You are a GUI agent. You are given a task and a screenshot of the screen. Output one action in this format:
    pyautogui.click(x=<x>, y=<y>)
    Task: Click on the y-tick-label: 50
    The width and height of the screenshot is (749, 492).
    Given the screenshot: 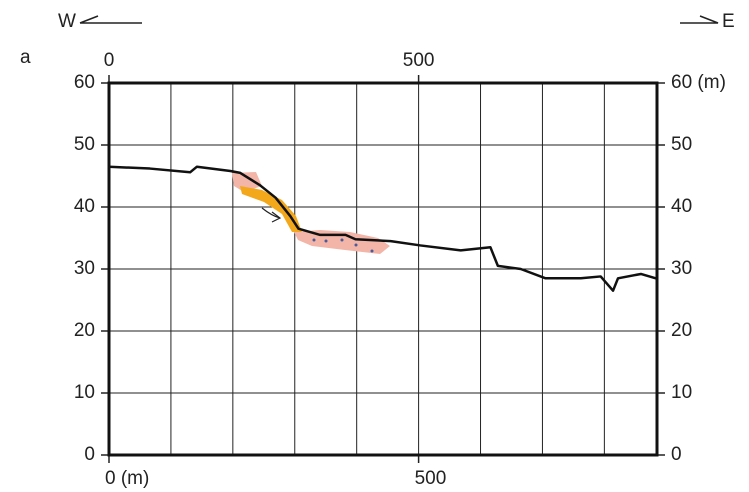 What is the action you would take?
    pyautogui.click(x=84, y=144)
    